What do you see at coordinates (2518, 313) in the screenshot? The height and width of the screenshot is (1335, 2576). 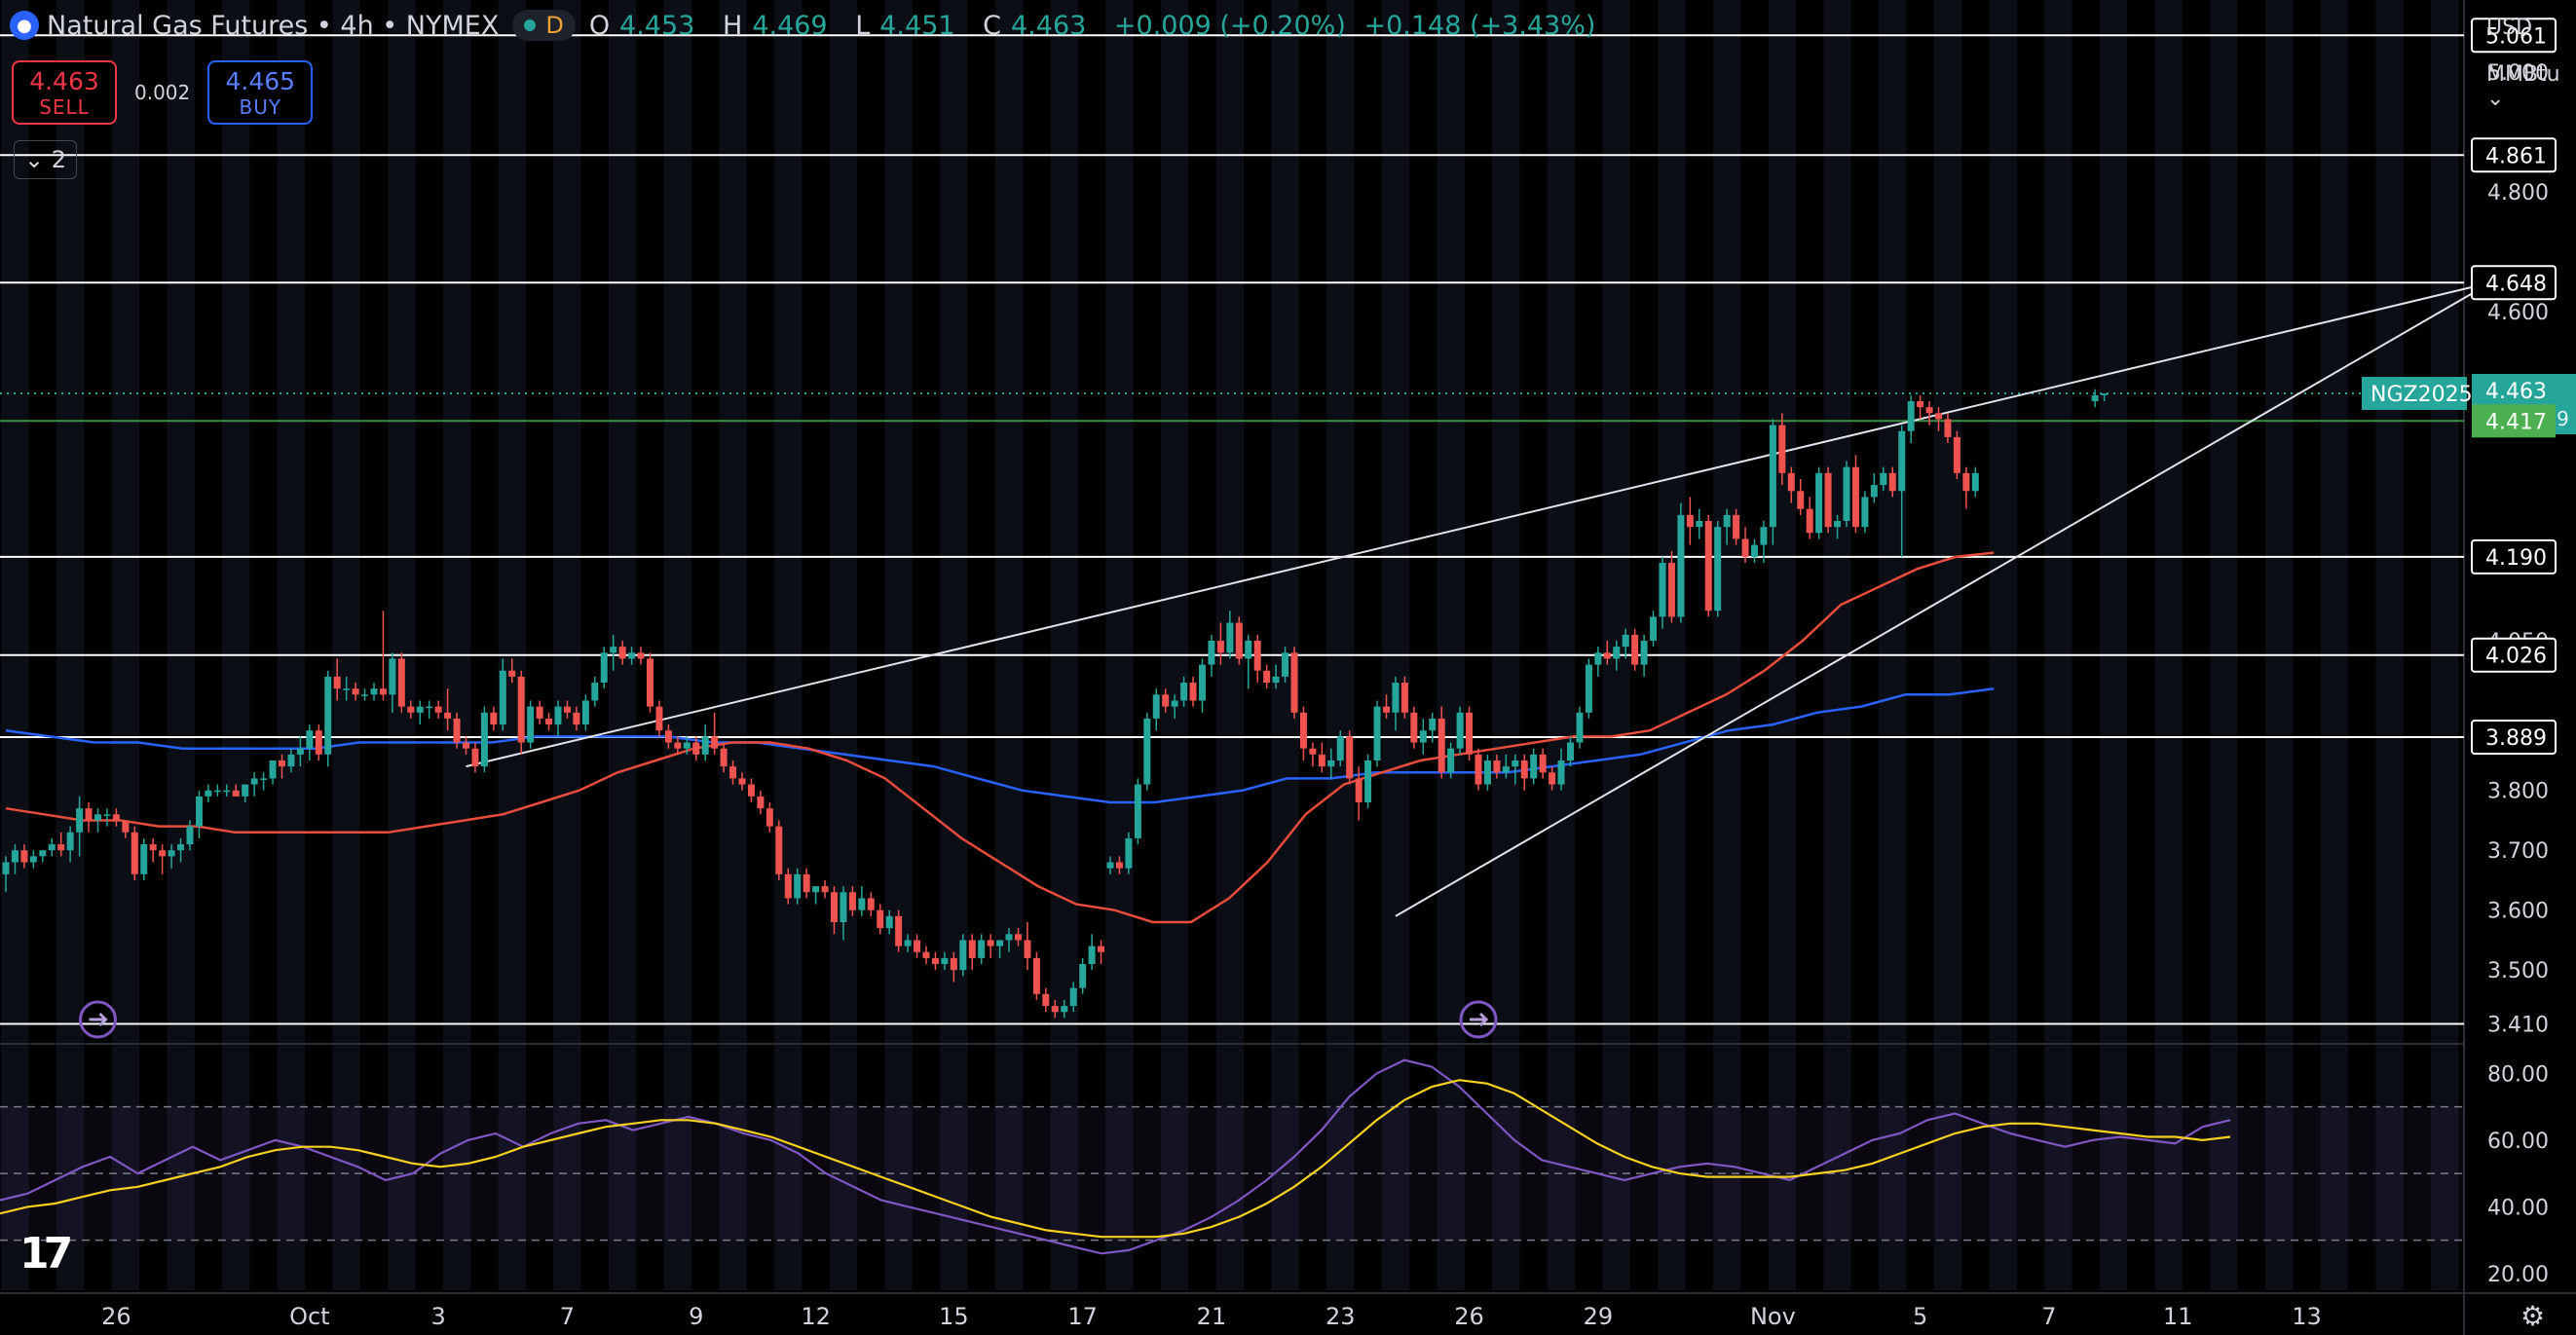 I see `price-tick-label: 4.600` at bounding box center [2518, 313].